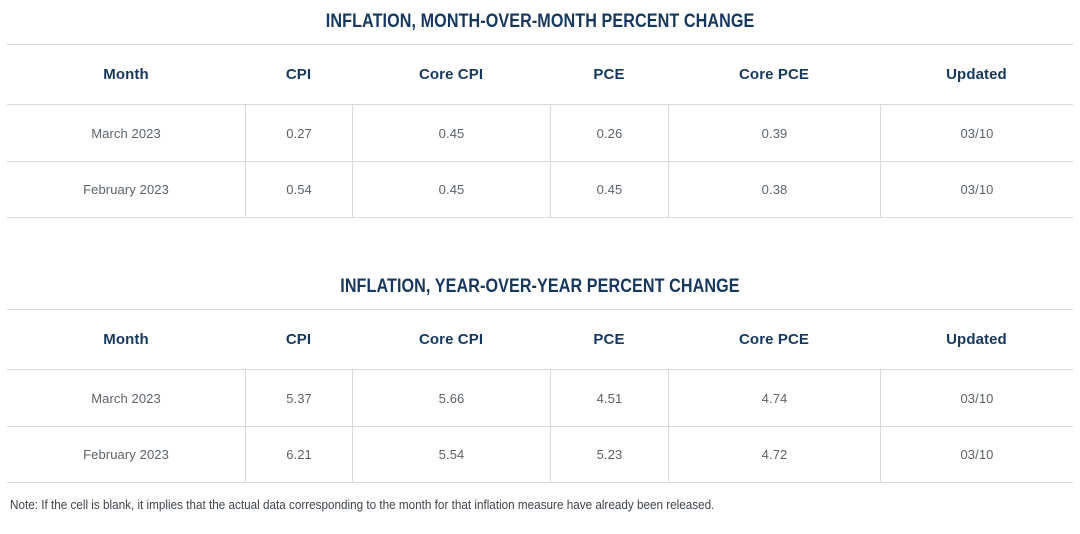  Describe the element at coordinates (609, 454) in the screenshot. I see `cell-pce: 5.23` at that location.